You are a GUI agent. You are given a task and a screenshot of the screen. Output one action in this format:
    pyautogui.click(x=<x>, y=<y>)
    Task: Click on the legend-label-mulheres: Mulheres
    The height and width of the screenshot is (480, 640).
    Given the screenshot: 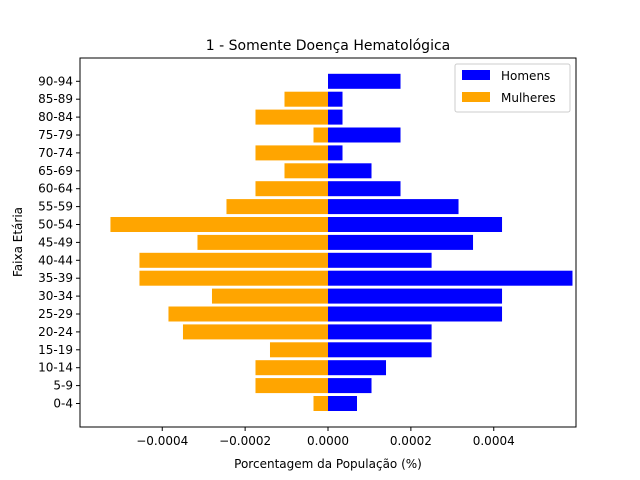 What is the action you would take?
    pyautogui.click(x=528, y=98)
    